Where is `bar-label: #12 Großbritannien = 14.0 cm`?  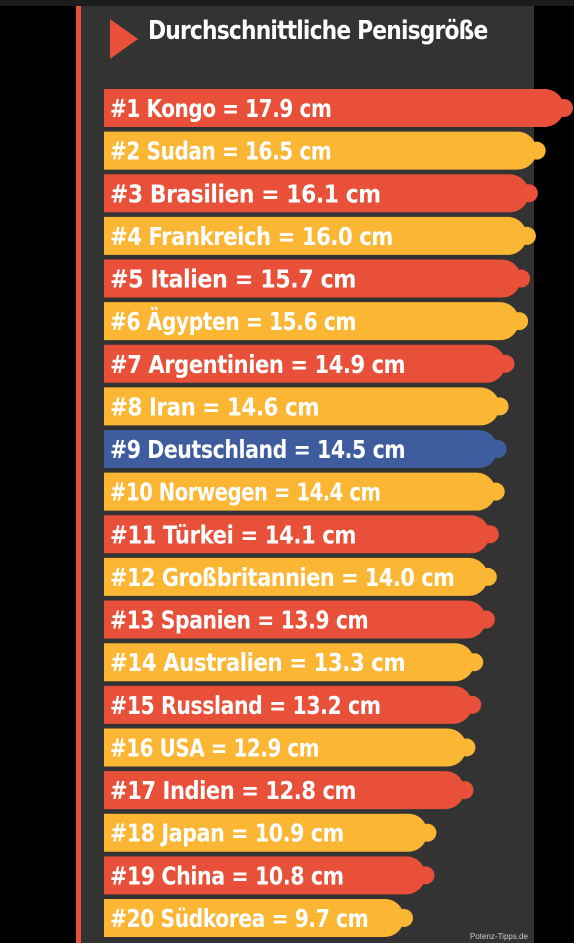 bar-label: #12 Großbritannien = 14.0 cm is located at coordinates (282, 577).